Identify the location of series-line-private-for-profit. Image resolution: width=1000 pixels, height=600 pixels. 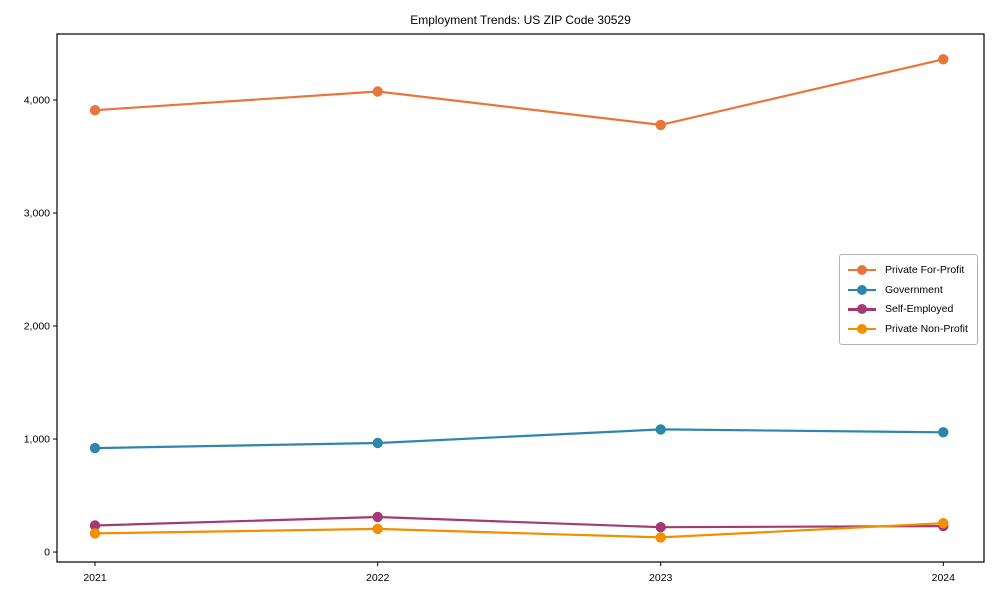
(519, 92).